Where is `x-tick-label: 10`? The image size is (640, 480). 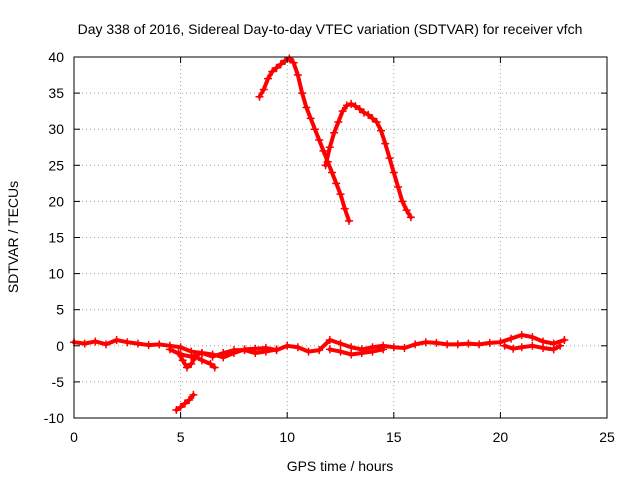
x-tick-label: 10 is located at coordinates (287, 437).